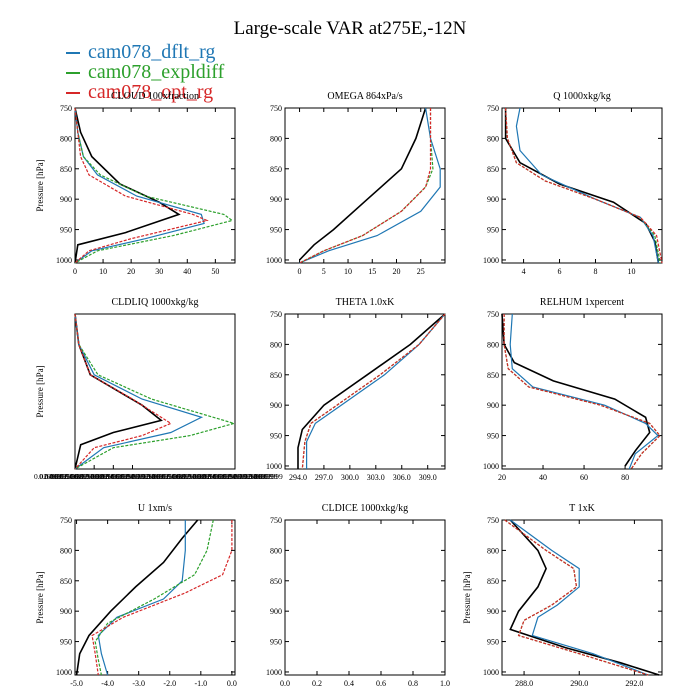 The width and height of the screenshot is (700, 700). What do you see at coordinates (421, 271) in the screenshot?
I see `x-tick-label: 25` at bounding box center [421, 271].